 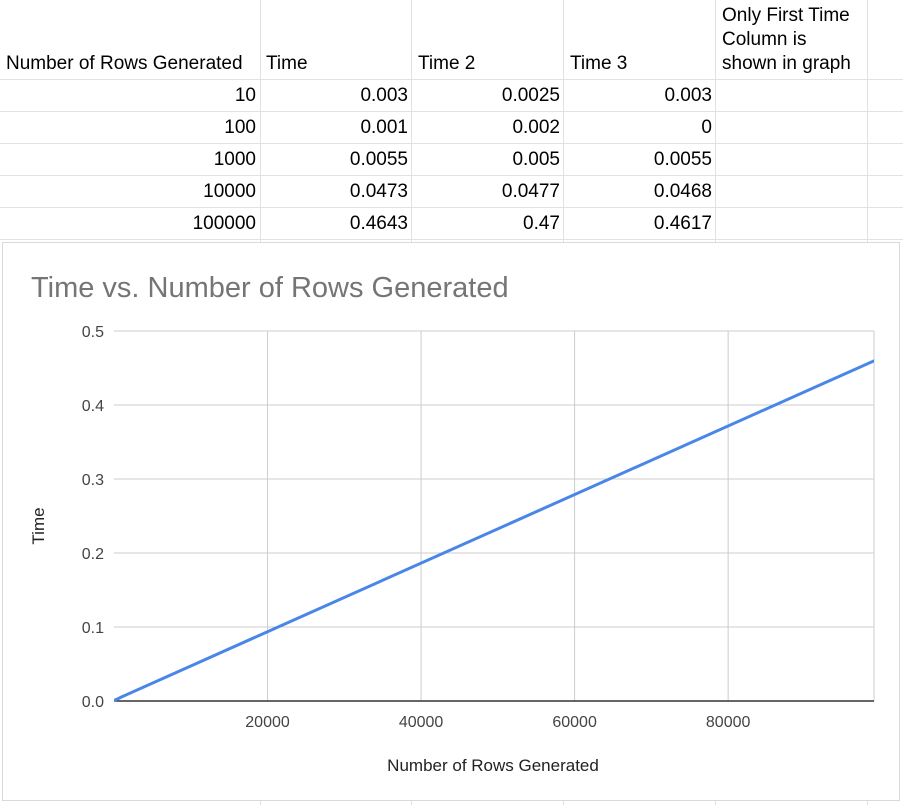 What do you see at coordinates (124, 63) in the screenshot?
I see `header-cell-rows: Number of Rows Generated` at bounding box center [124, 63].